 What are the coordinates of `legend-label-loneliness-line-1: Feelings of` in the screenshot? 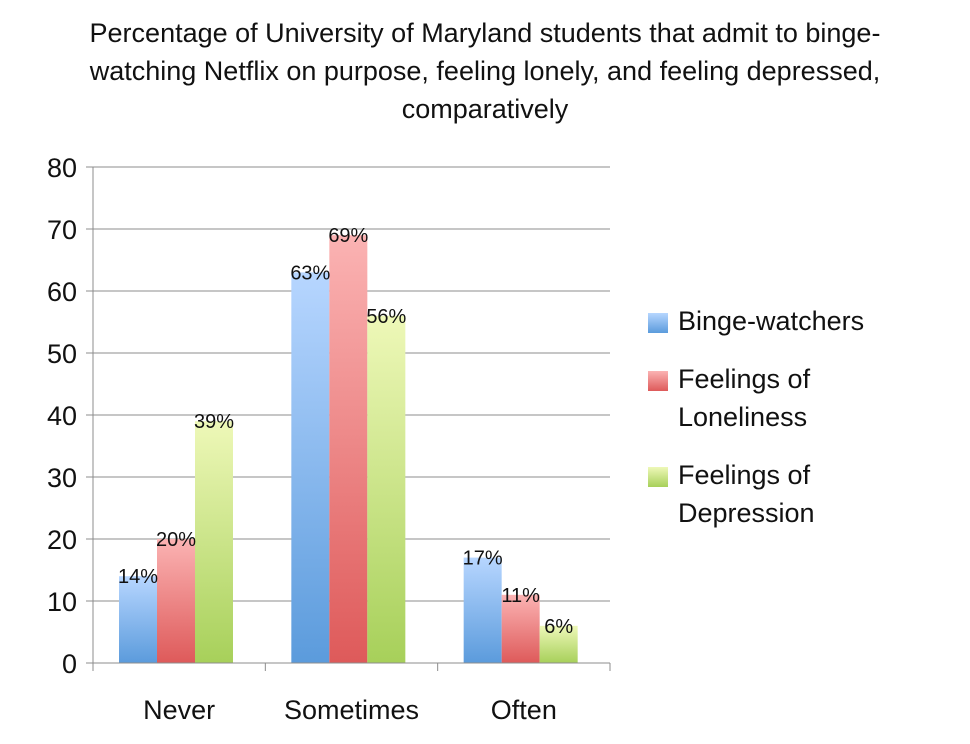 It's located at (744, 379).